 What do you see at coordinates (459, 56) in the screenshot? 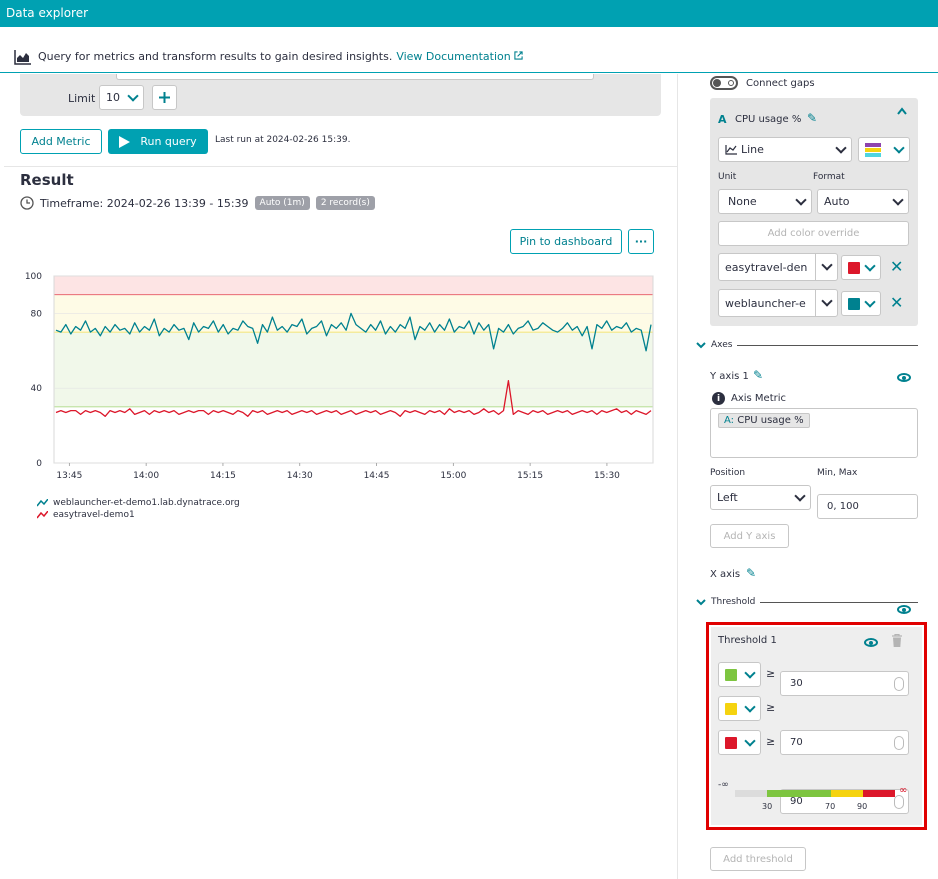
I see `view-documentation-link: View Documentation` at bounding box center [459, 56].